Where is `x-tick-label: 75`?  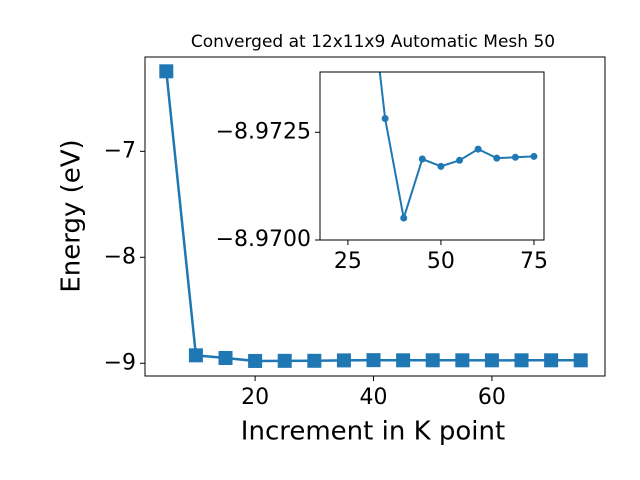
x-tick-label: 75 is located at coordinates (534, 261).